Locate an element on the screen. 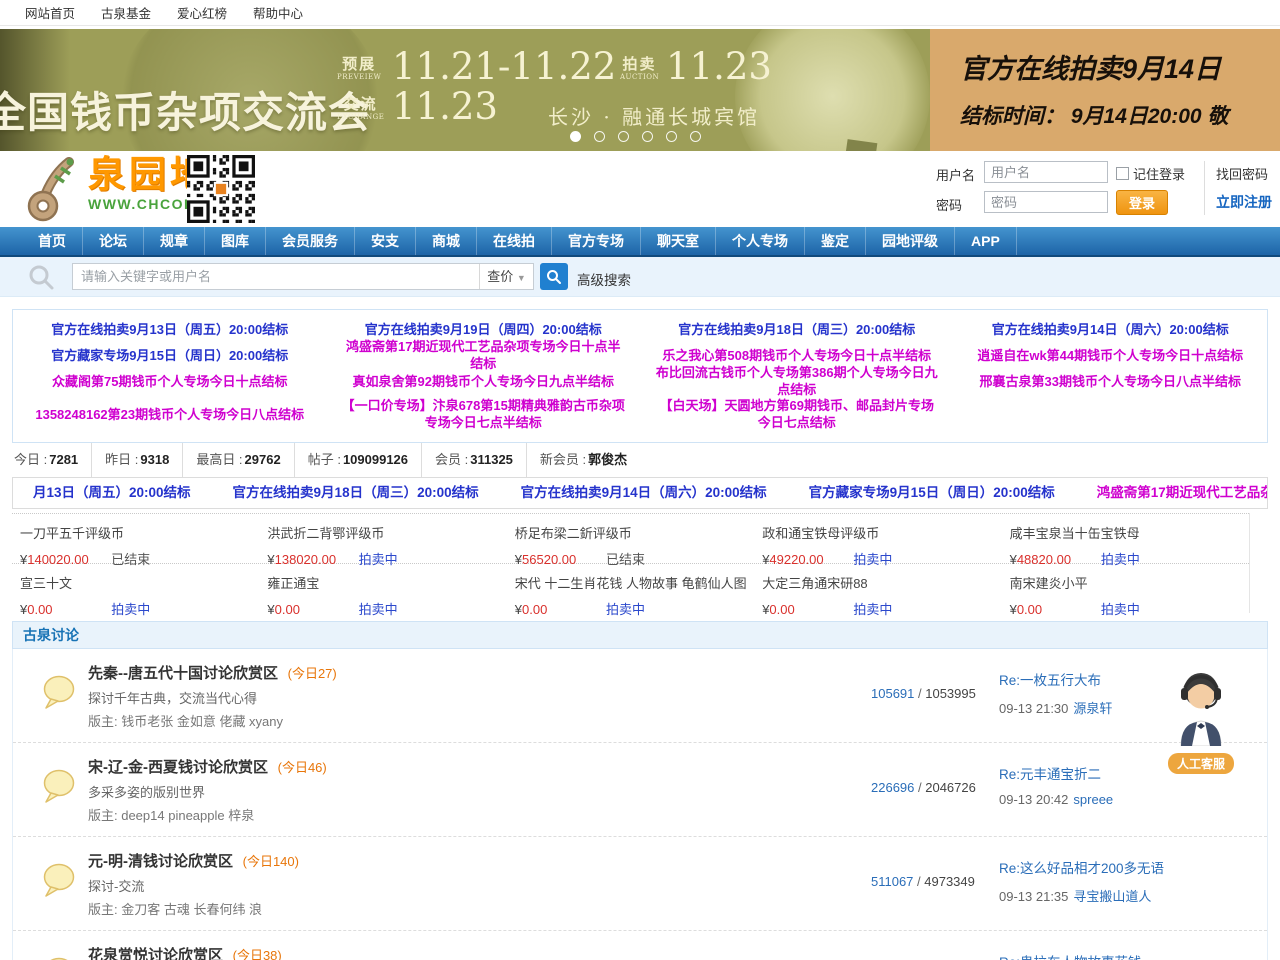 Image resolution: width=1280 pixels, height=960 pixels. search-input is located at coordinates (276, 276).